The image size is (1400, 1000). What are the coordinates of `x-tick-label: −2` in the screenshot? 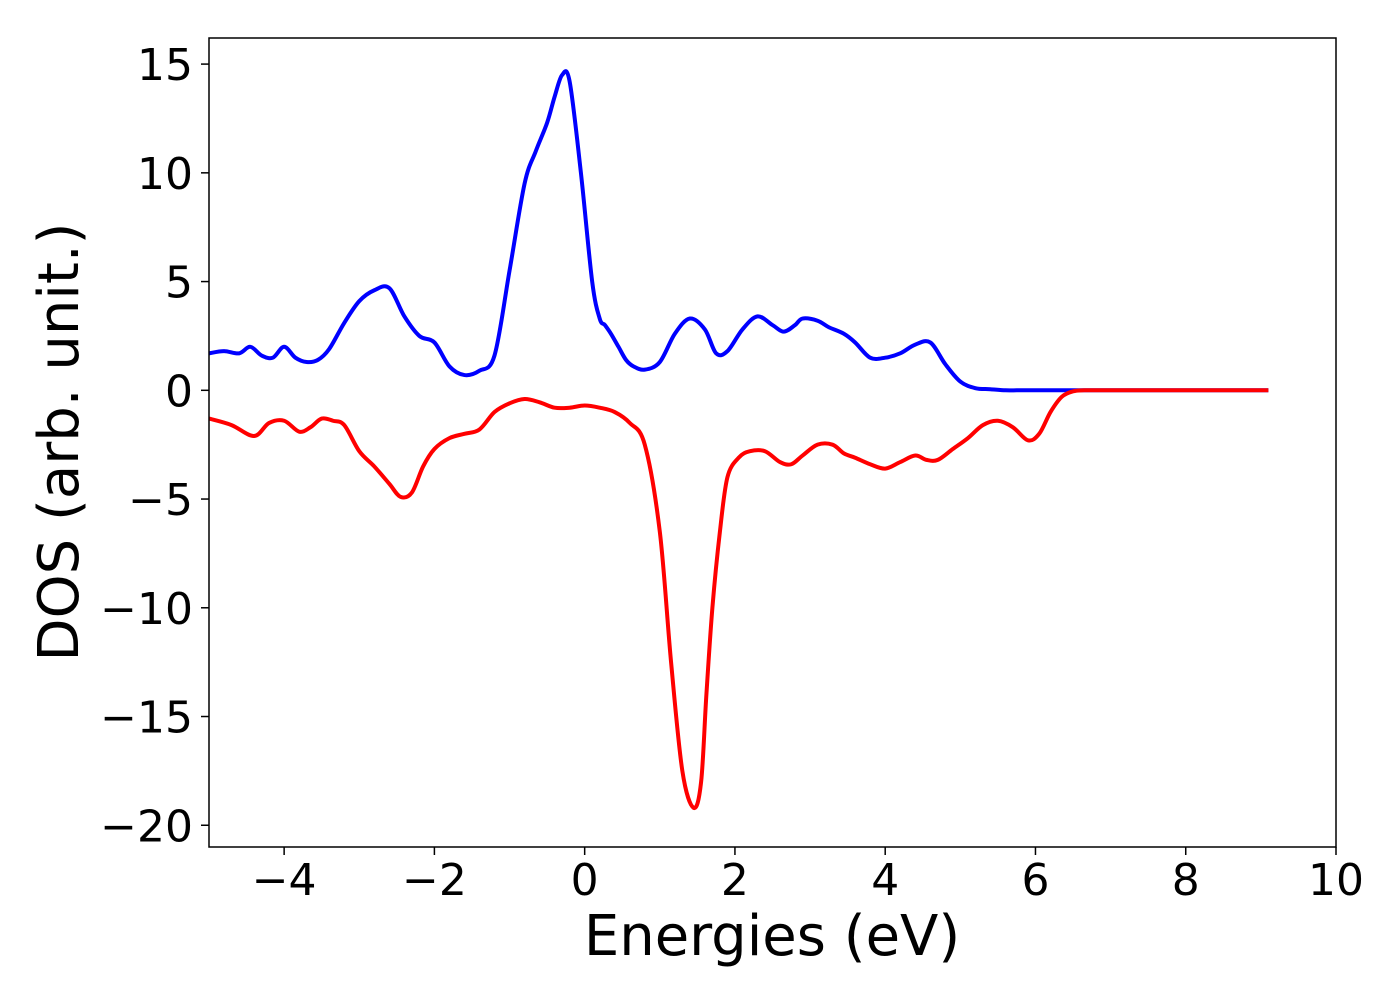 It's located at (434, 880).